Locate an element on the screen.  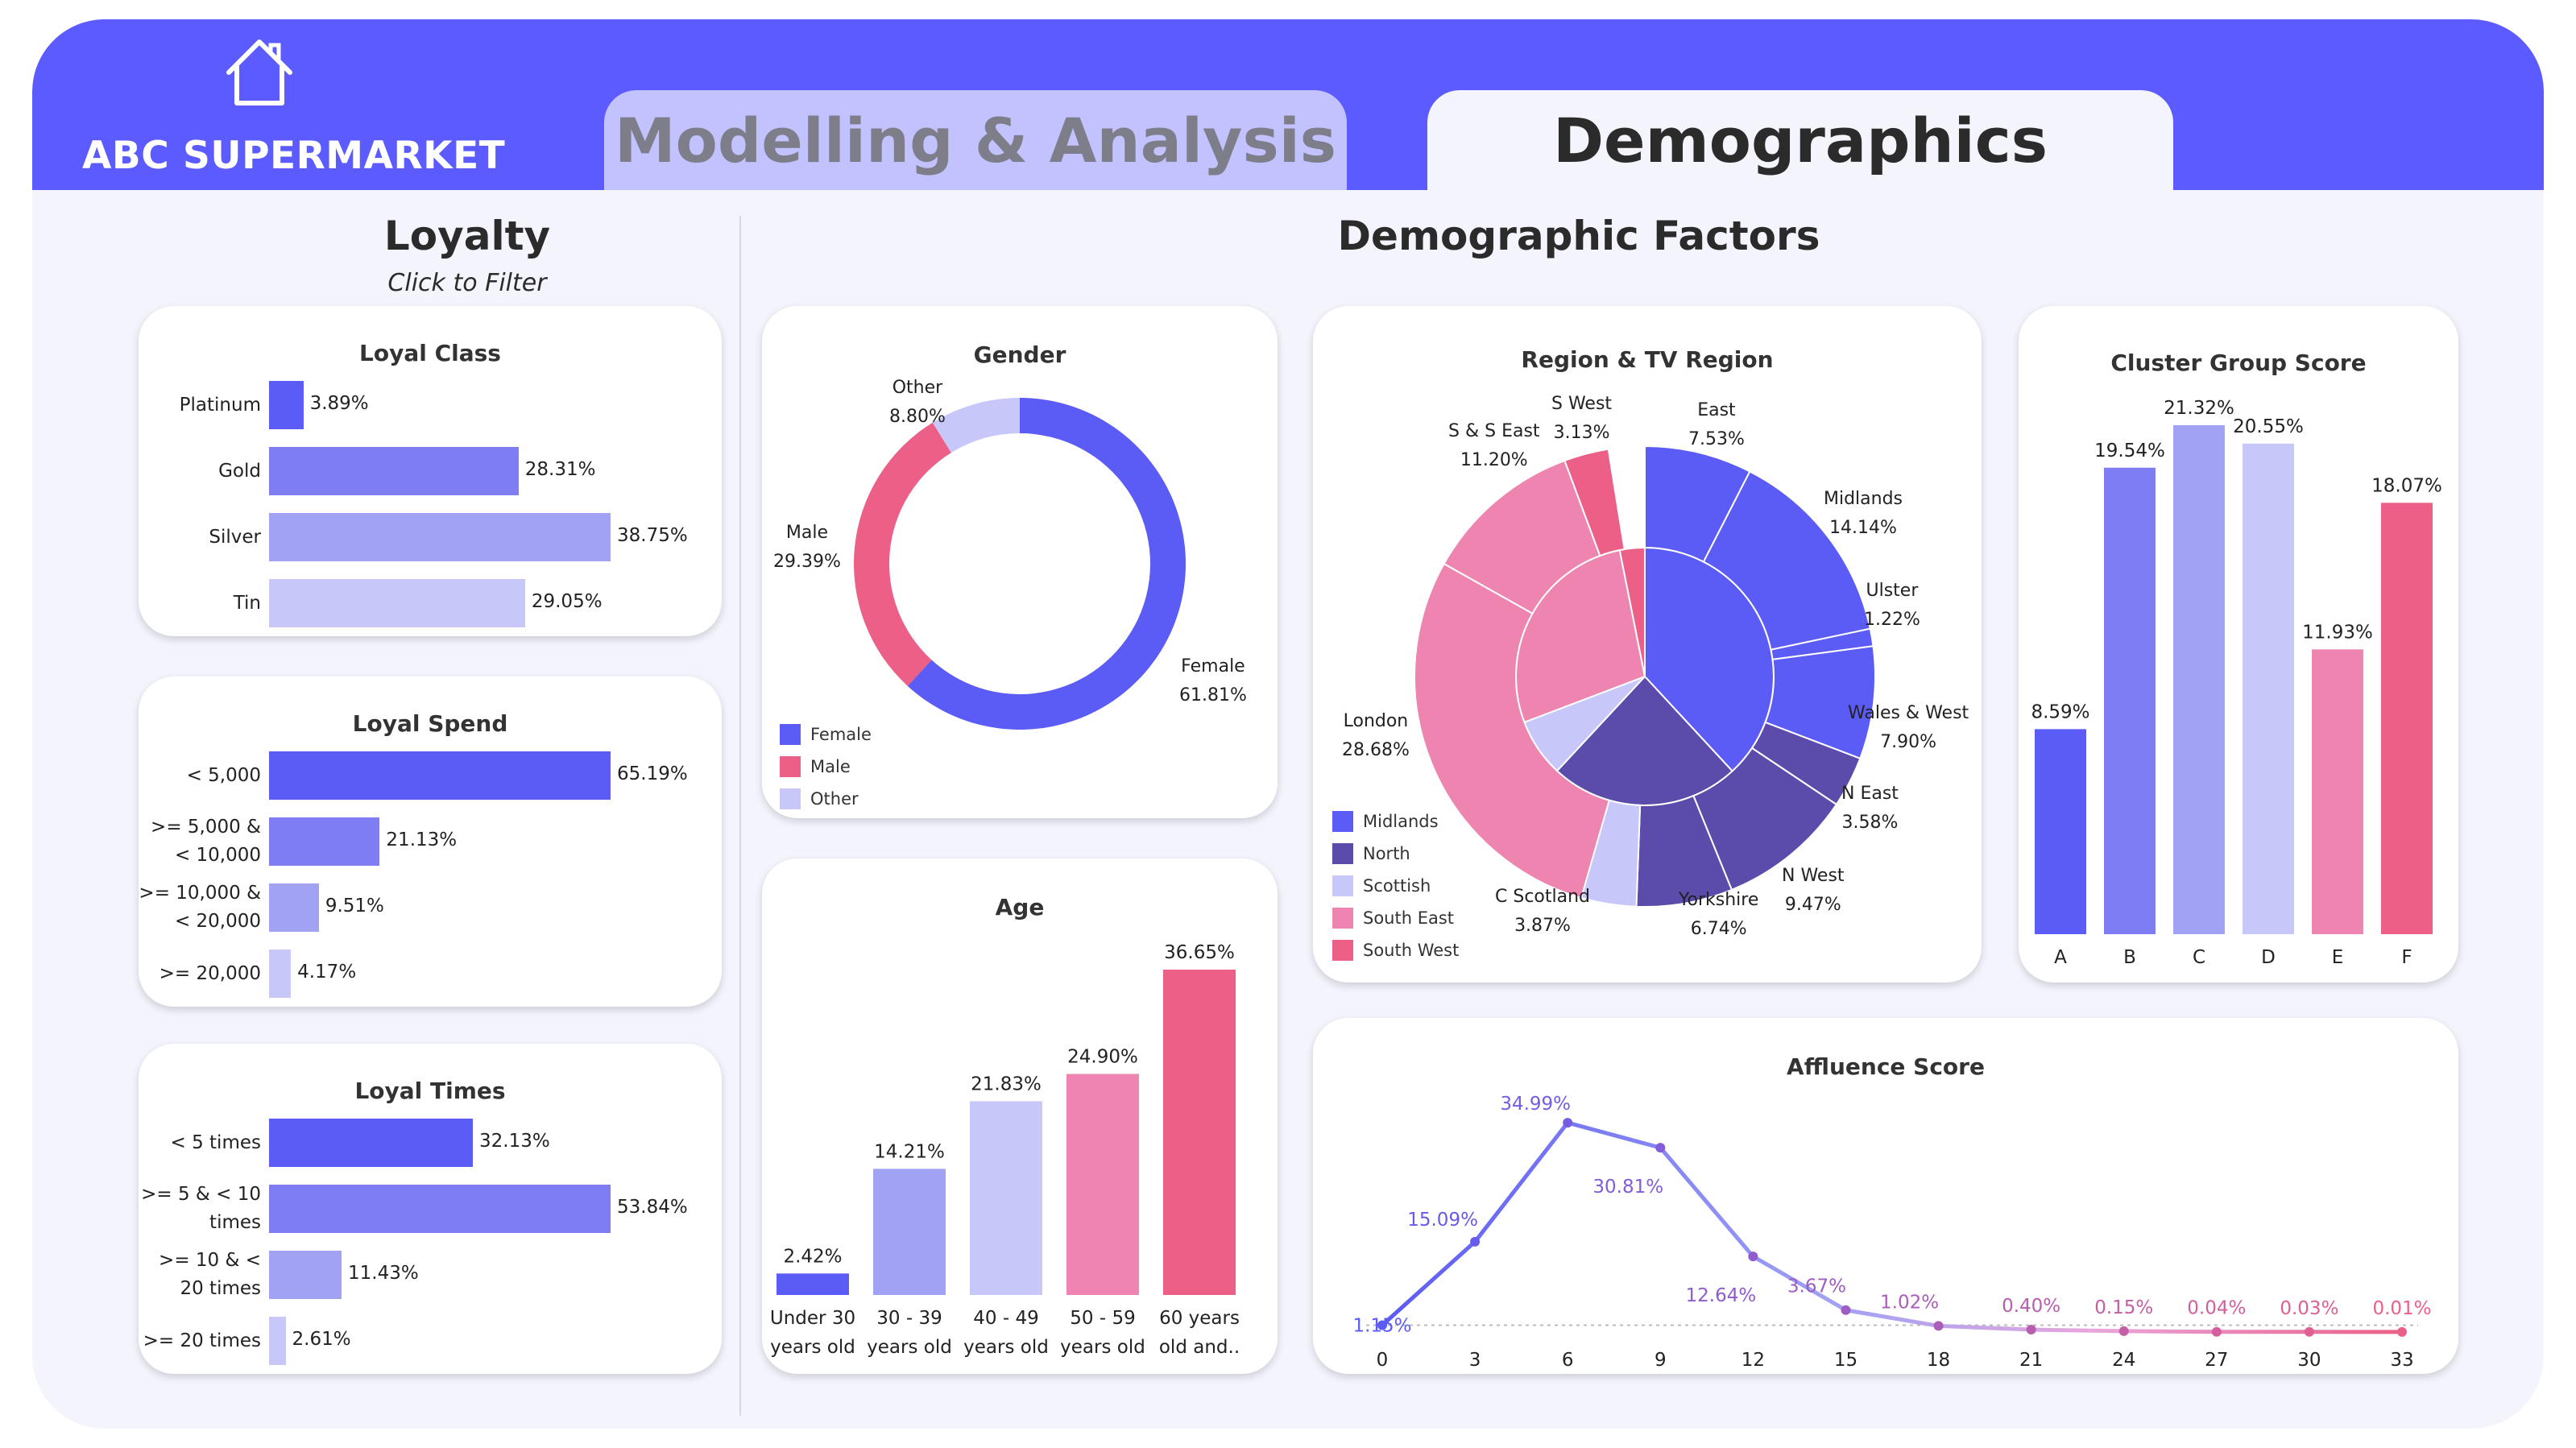
bar-category-label: Silver is located at coordinates (235, 537).